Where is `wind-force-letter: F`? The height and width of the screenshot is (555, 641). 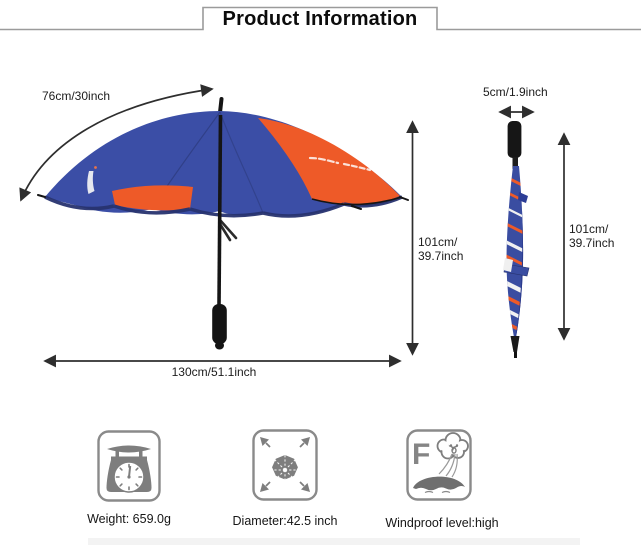
wind-force-letter: F is located at coordinates (421, 454).